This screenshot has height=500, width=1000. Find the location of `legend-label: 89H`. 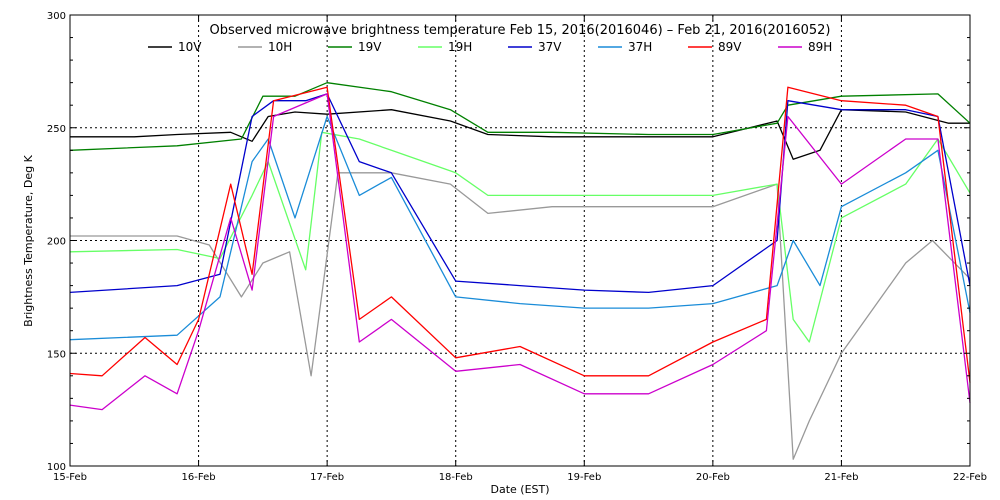

legend-label: 89H is located at coordinates (820, 47).